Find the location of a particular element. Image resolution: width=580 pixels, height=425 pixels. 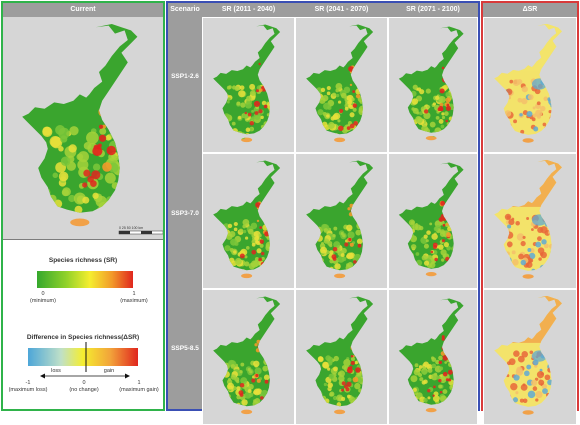

dsr-min-label: (maximum loss) is located at coordinates (28, 389).